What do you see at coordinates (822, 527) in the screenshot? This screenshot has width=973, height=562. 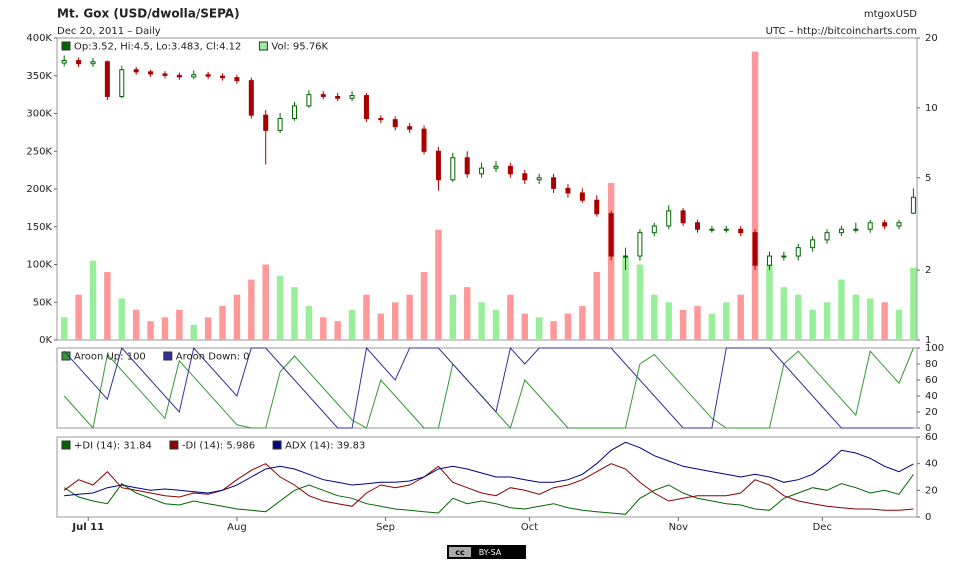 I see `x-tick-label: Dec` at bounding box center [822, 527].